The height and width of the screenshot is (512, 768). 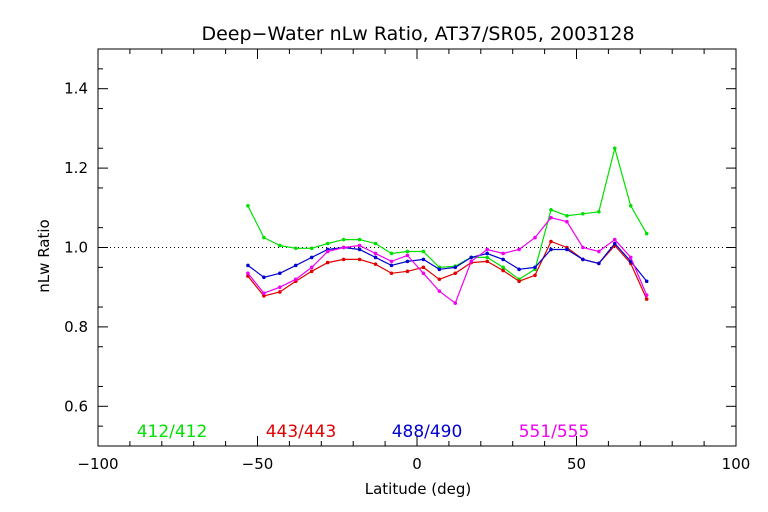 What do you see at coordinates (363, 432) in the screenshot?
I see `legend: 412/412 443/443 488/490 551/555` at bounding box center [363, 432].